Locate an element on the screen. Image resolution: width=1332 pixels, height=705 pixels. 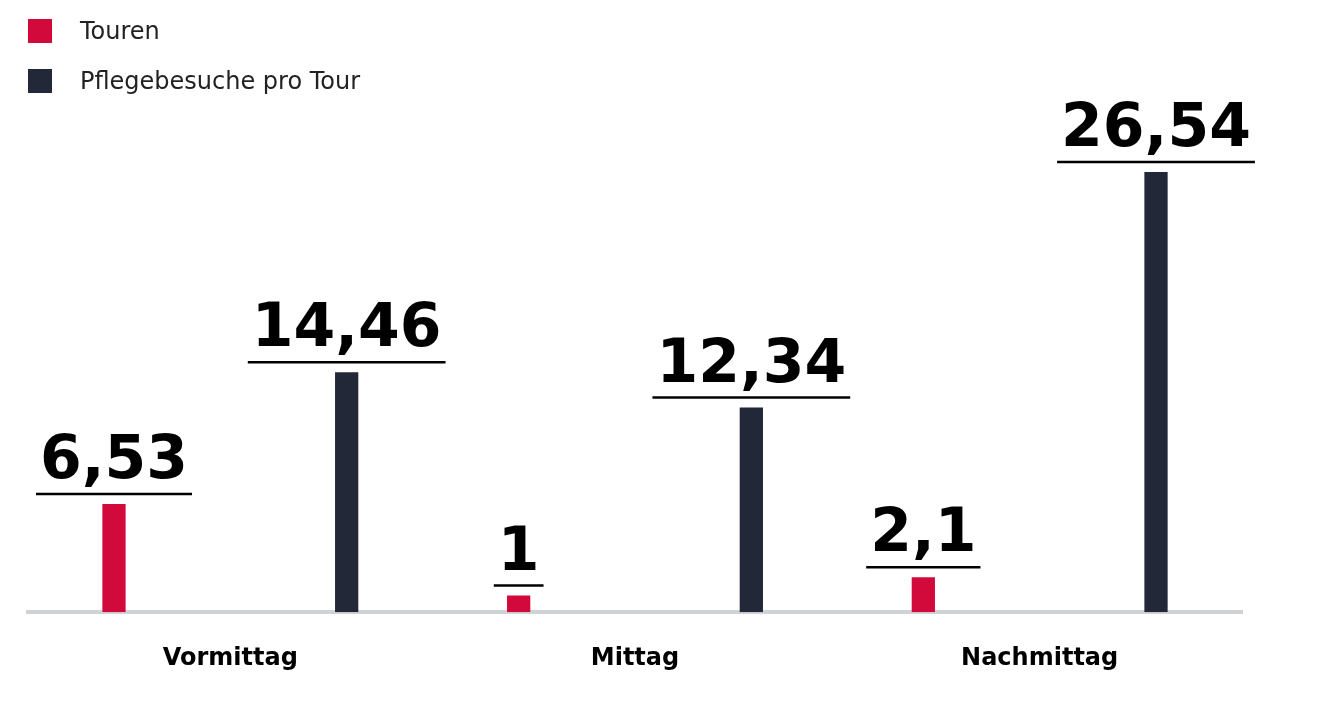
x-tick-label: Nachmittag is located at coordinates (1040, 656).